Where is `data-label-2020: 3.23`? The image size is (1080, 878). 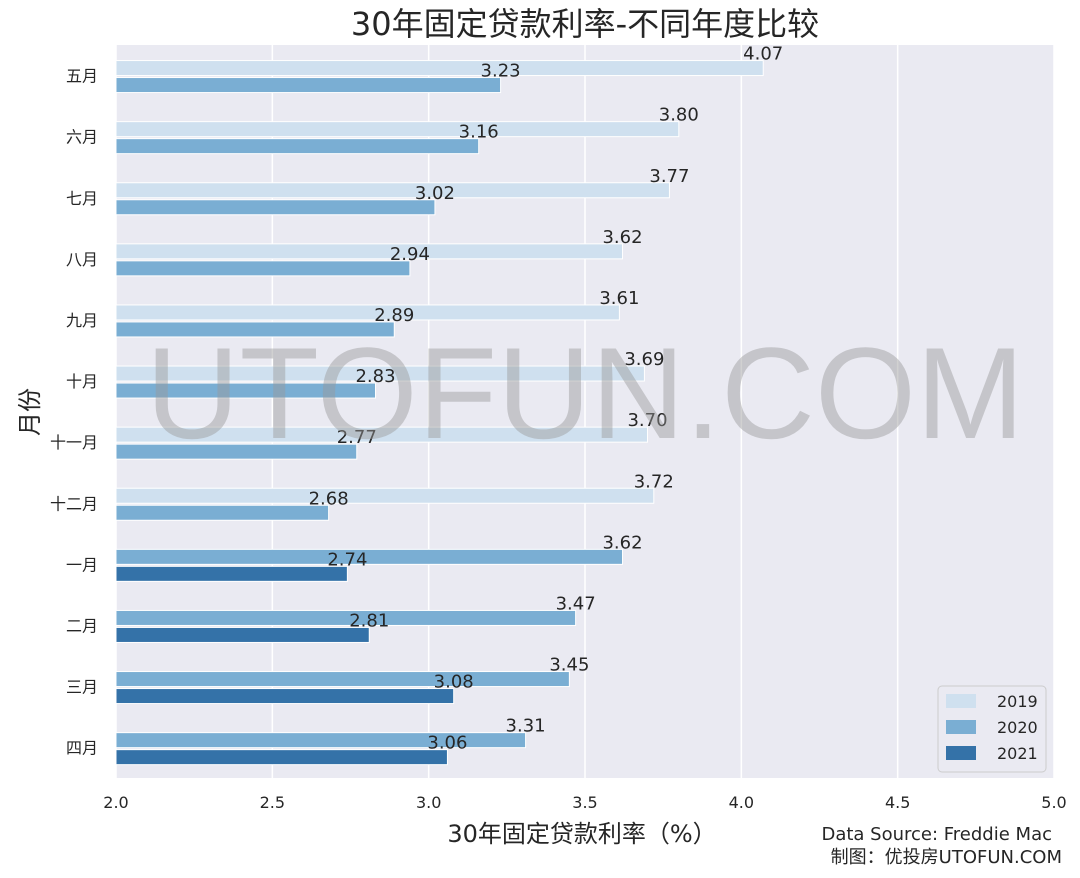 data-label-2020: 3.23 is located at coordinates (501, 71).